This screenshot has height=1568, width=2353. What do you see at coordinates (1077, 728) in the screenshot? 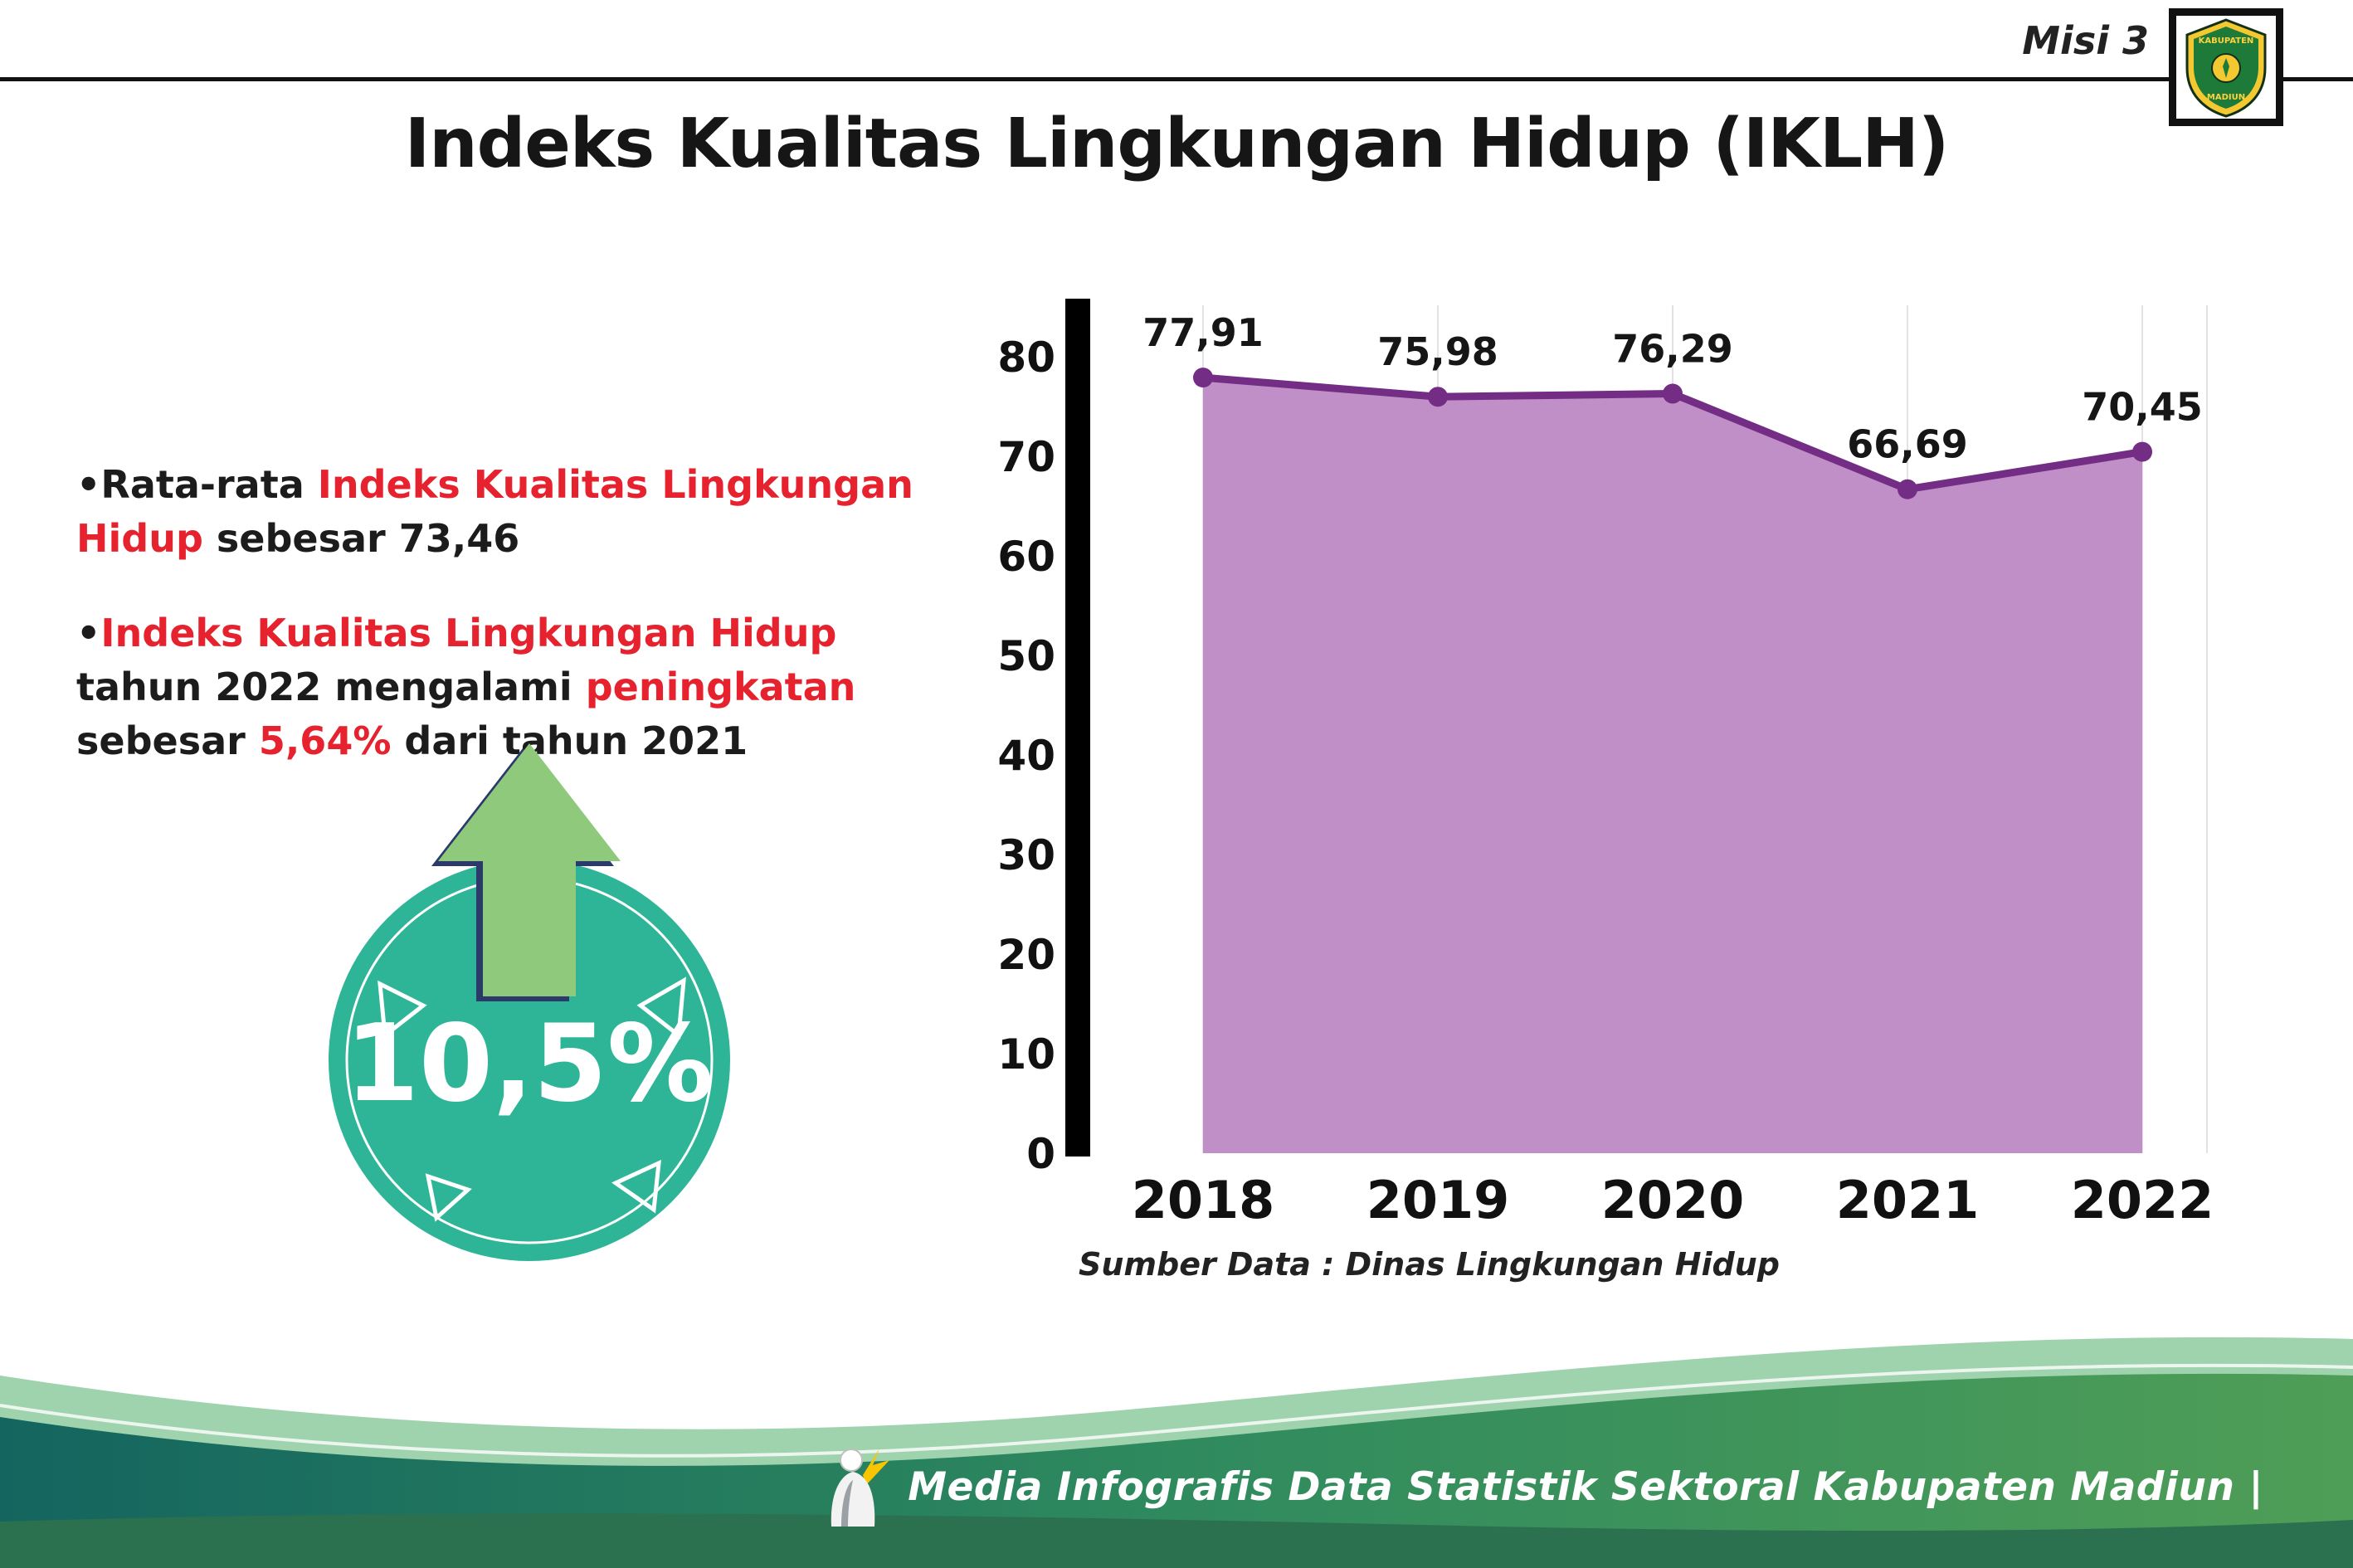
I see `y-axis-bar` at bounding box center [1077, 728].